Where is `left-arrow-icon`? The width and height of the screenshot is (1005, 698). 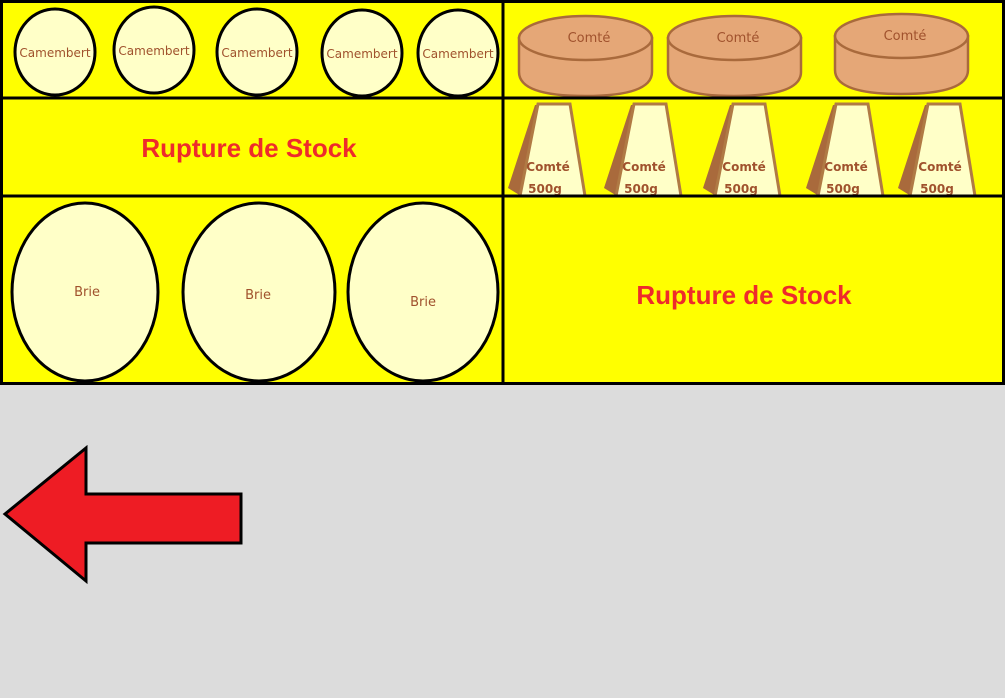
left-arrow-icon is located at coordinates (122, 515).